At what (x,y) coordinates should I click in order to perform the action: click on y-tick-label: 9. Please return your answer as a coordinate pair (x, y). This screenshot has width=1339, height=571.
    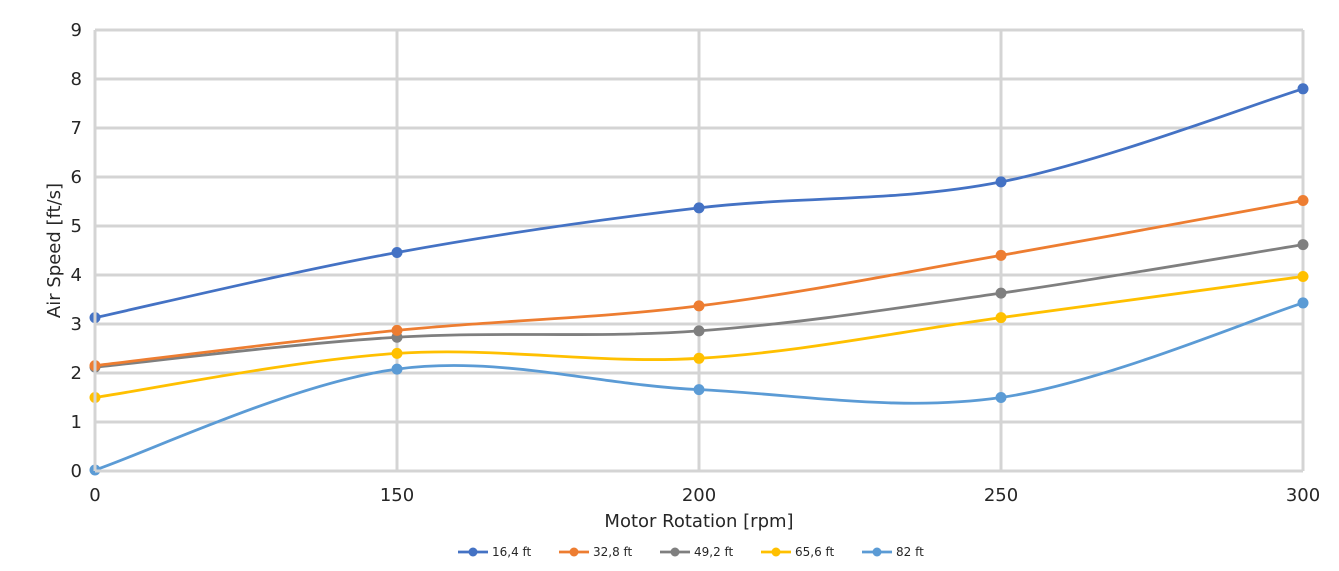
    Looking at the image, I should click on (76, 30).